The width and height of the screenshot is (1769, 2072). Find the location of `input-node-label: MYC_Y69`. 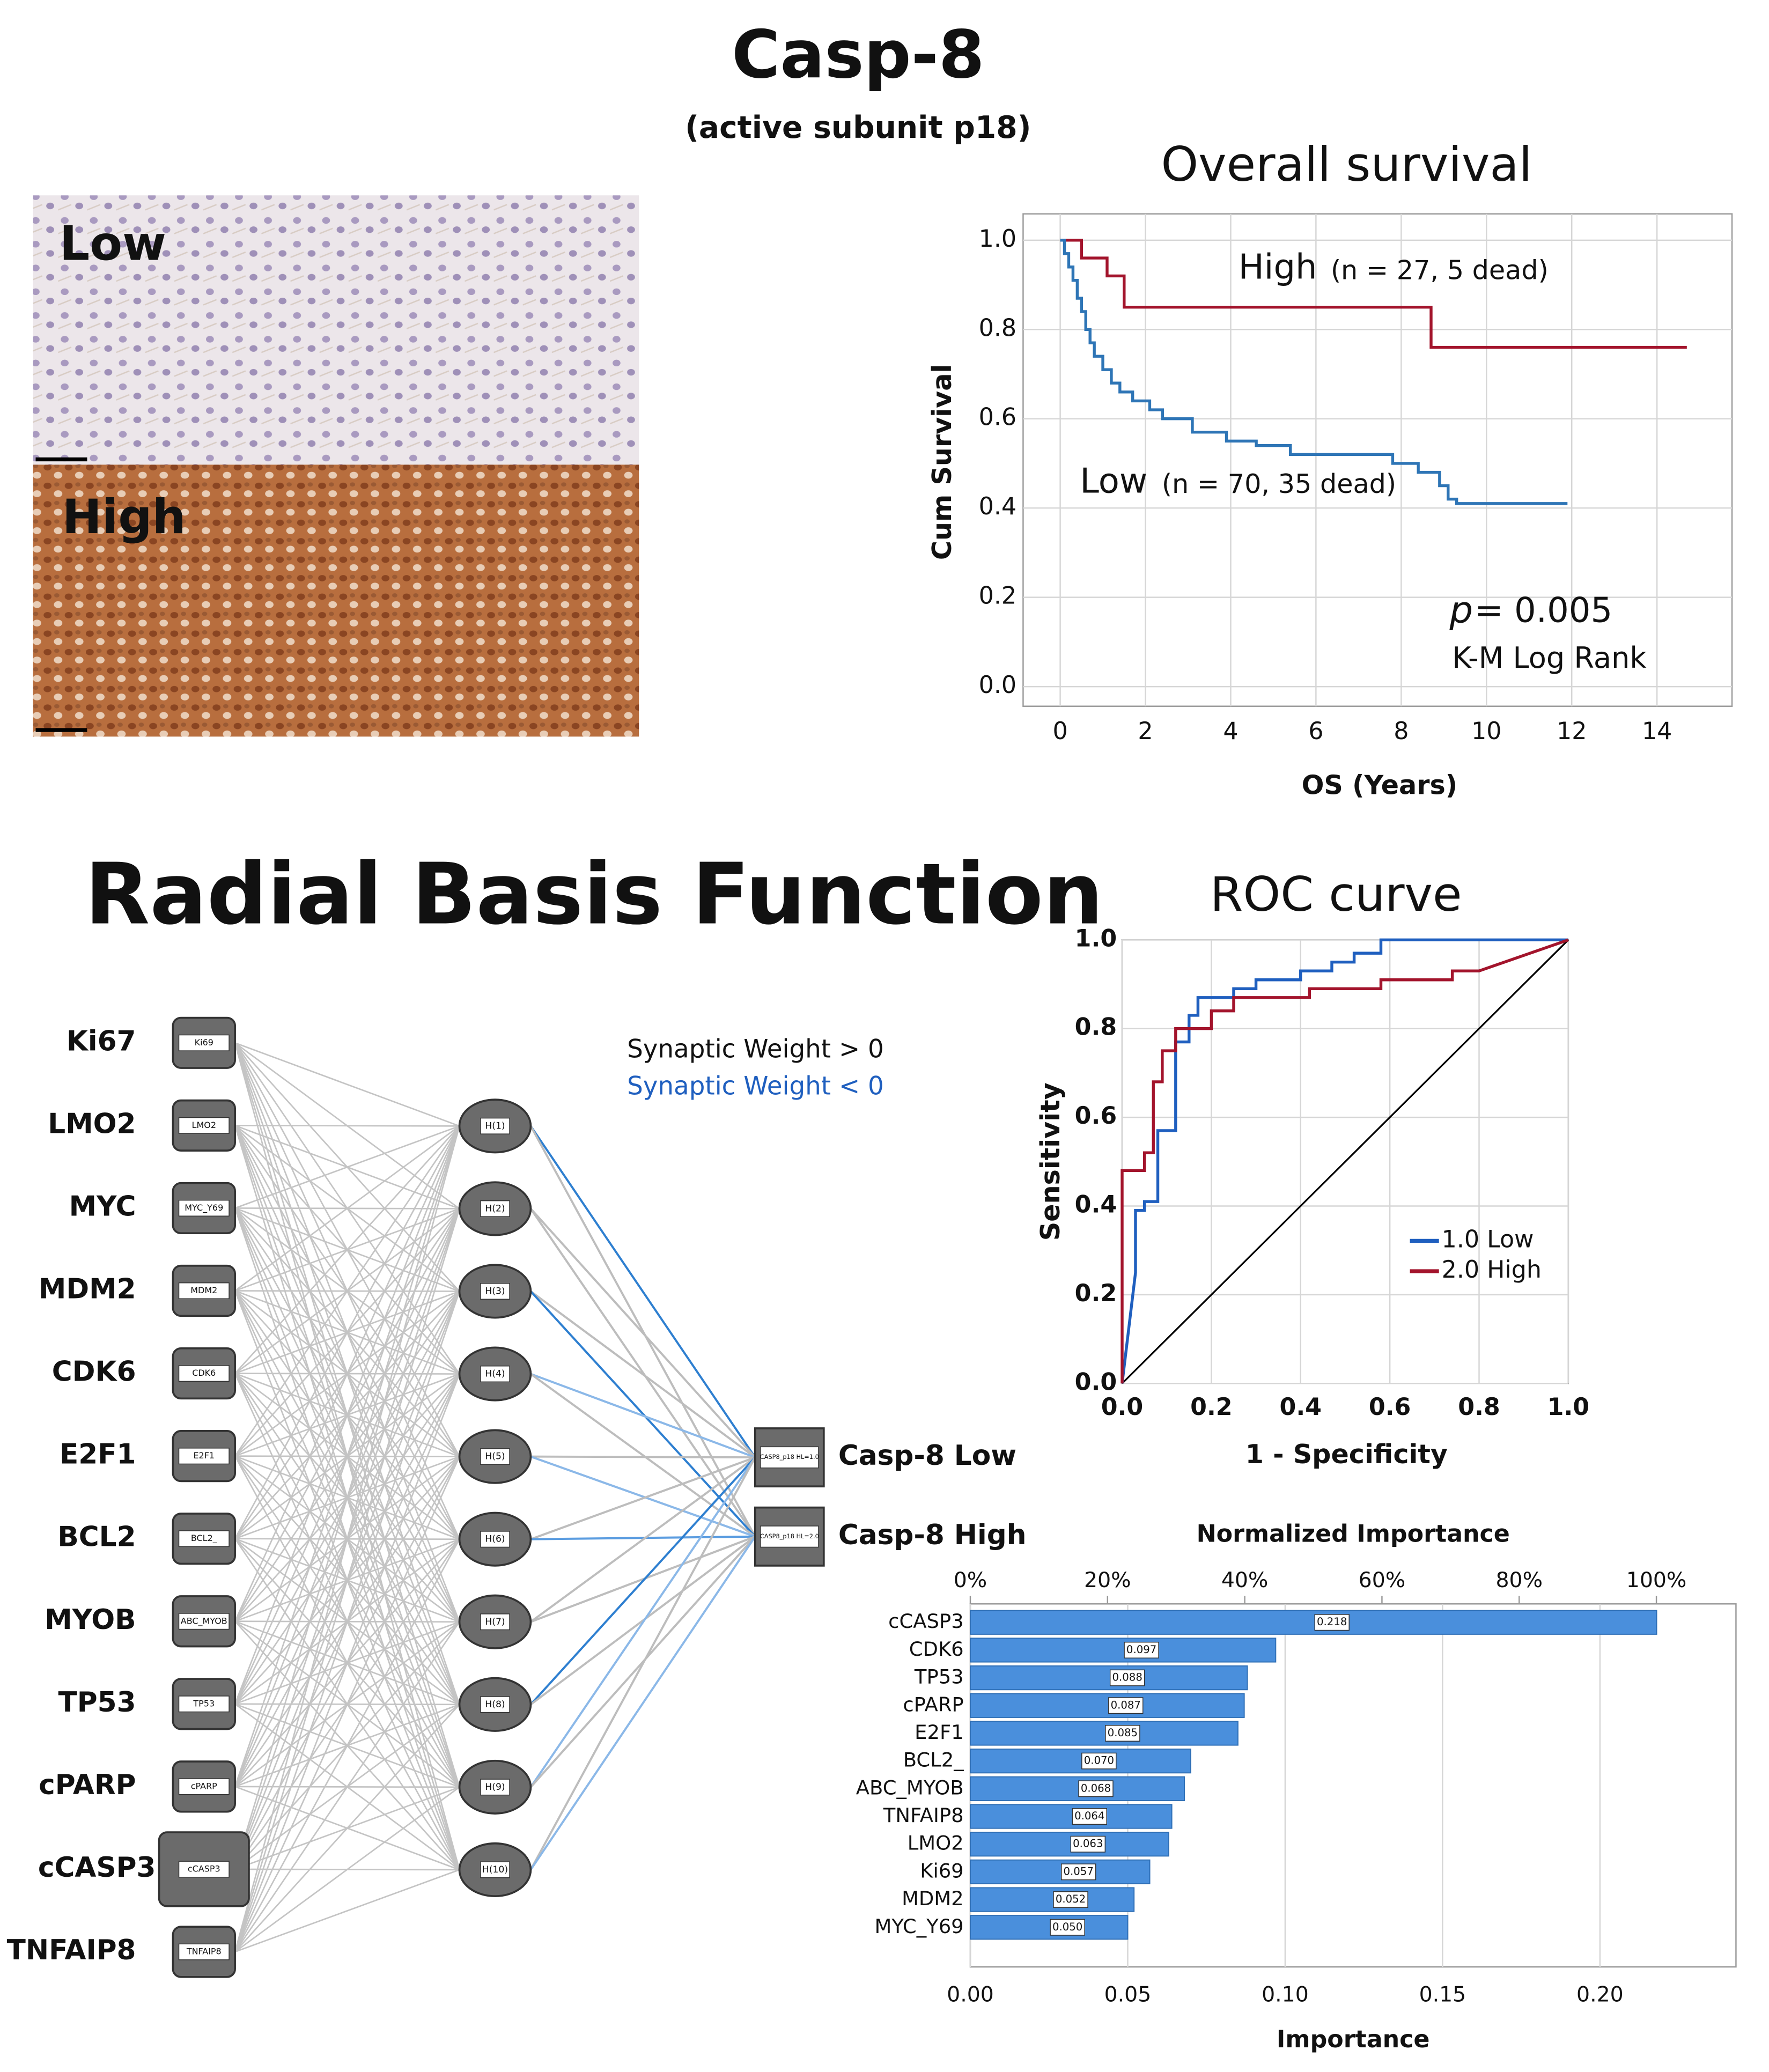

input-node-label: MYC_Y69 is located at coordinates (204, 1208).